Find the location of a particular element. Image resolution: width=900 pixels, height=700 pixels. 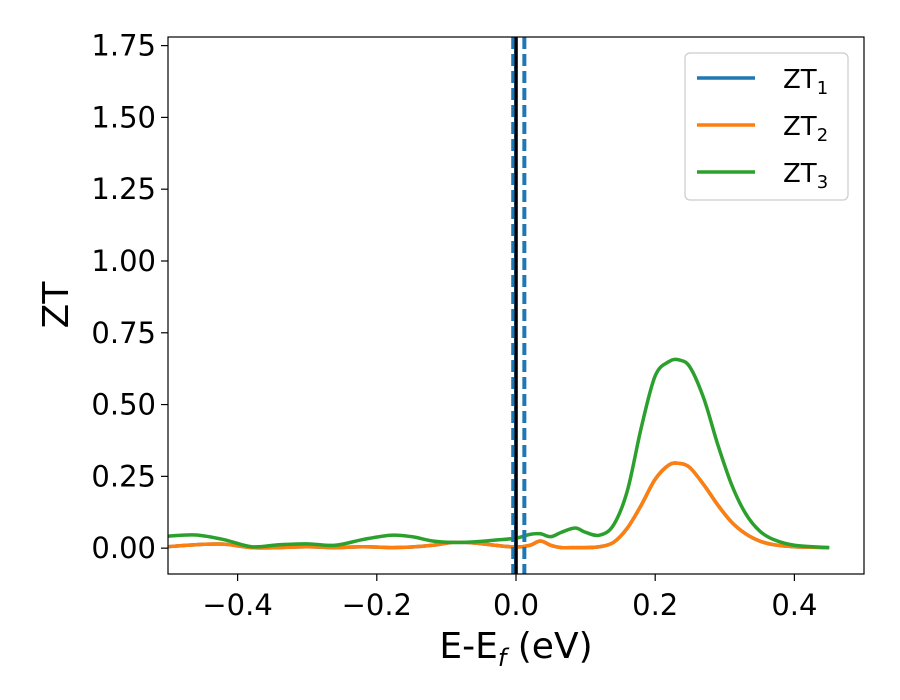

x-tick-label: 0.4 is located at coordinates (794, 605).